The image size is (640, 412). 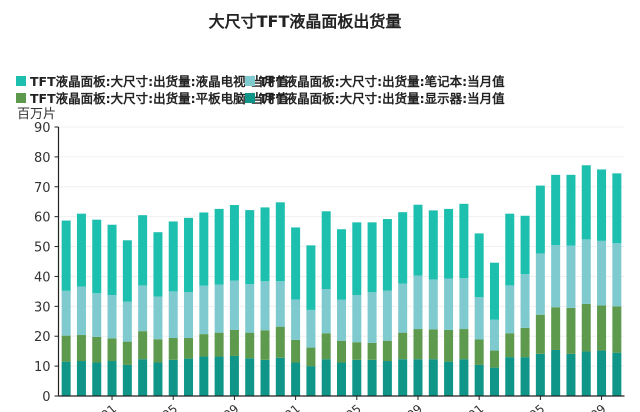 I want to click on y-tick-label: 10, so click(x=42, y=367).